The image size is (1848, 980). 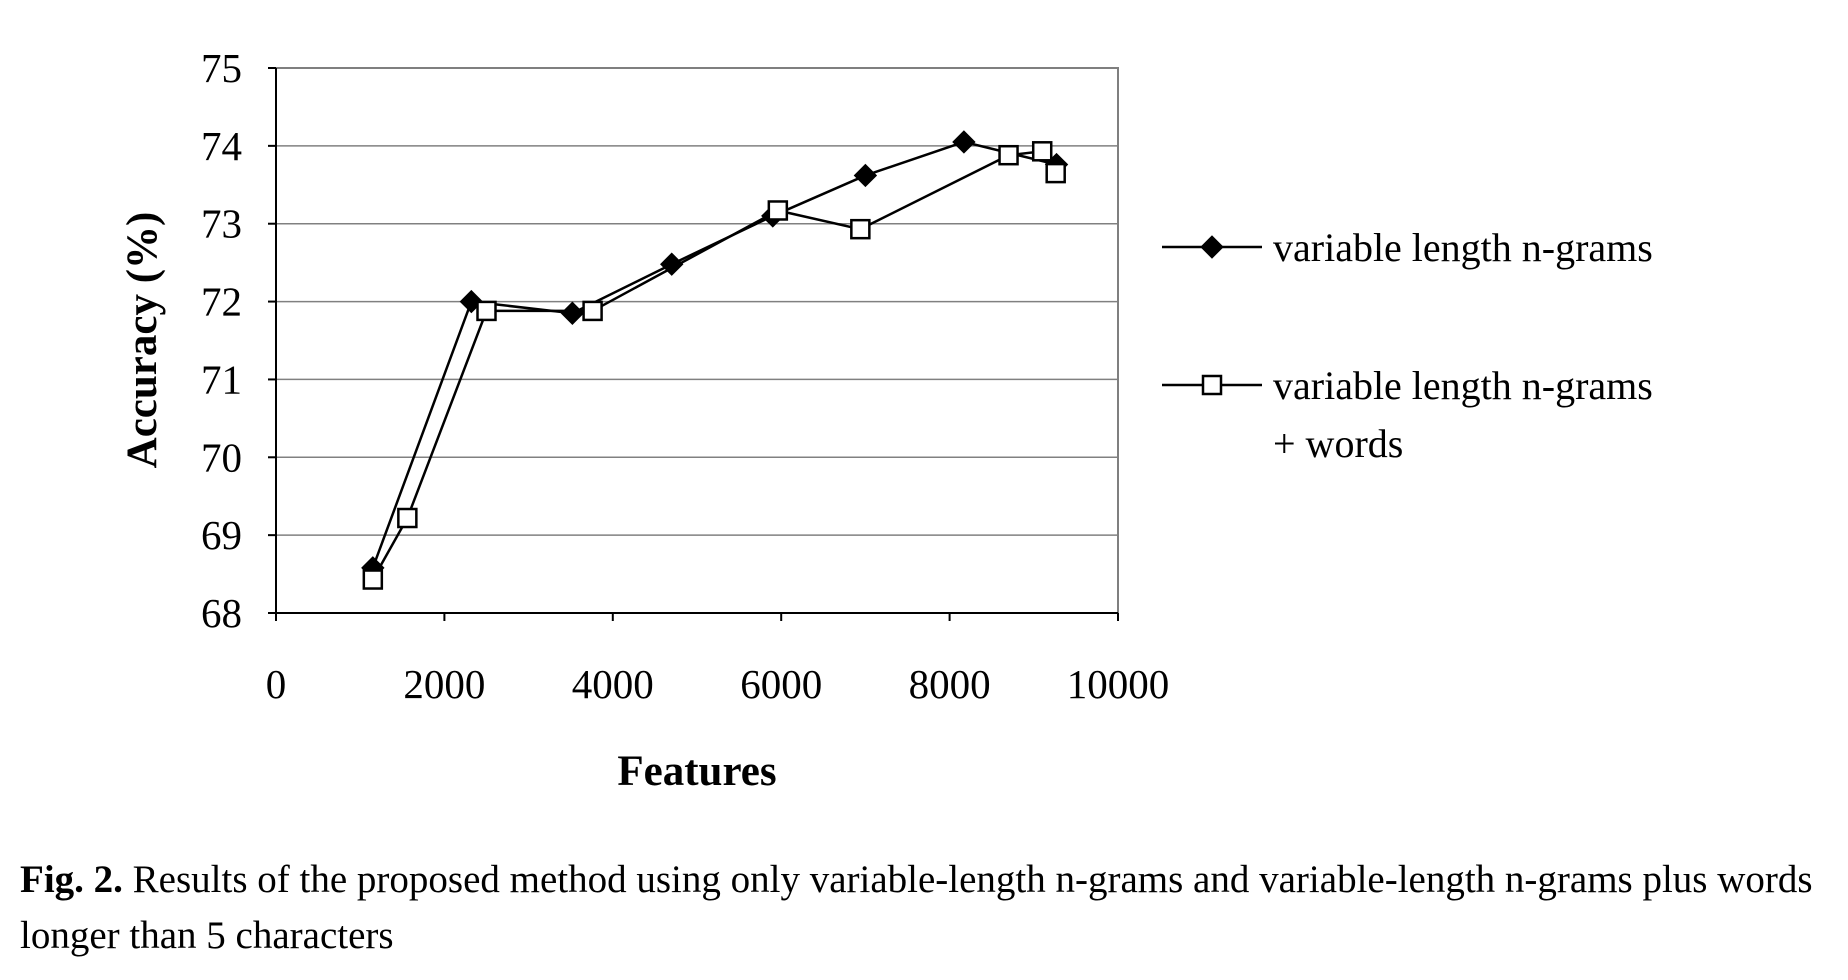 I want to click on x-tick-label: 0, so click(x=276, y=684).